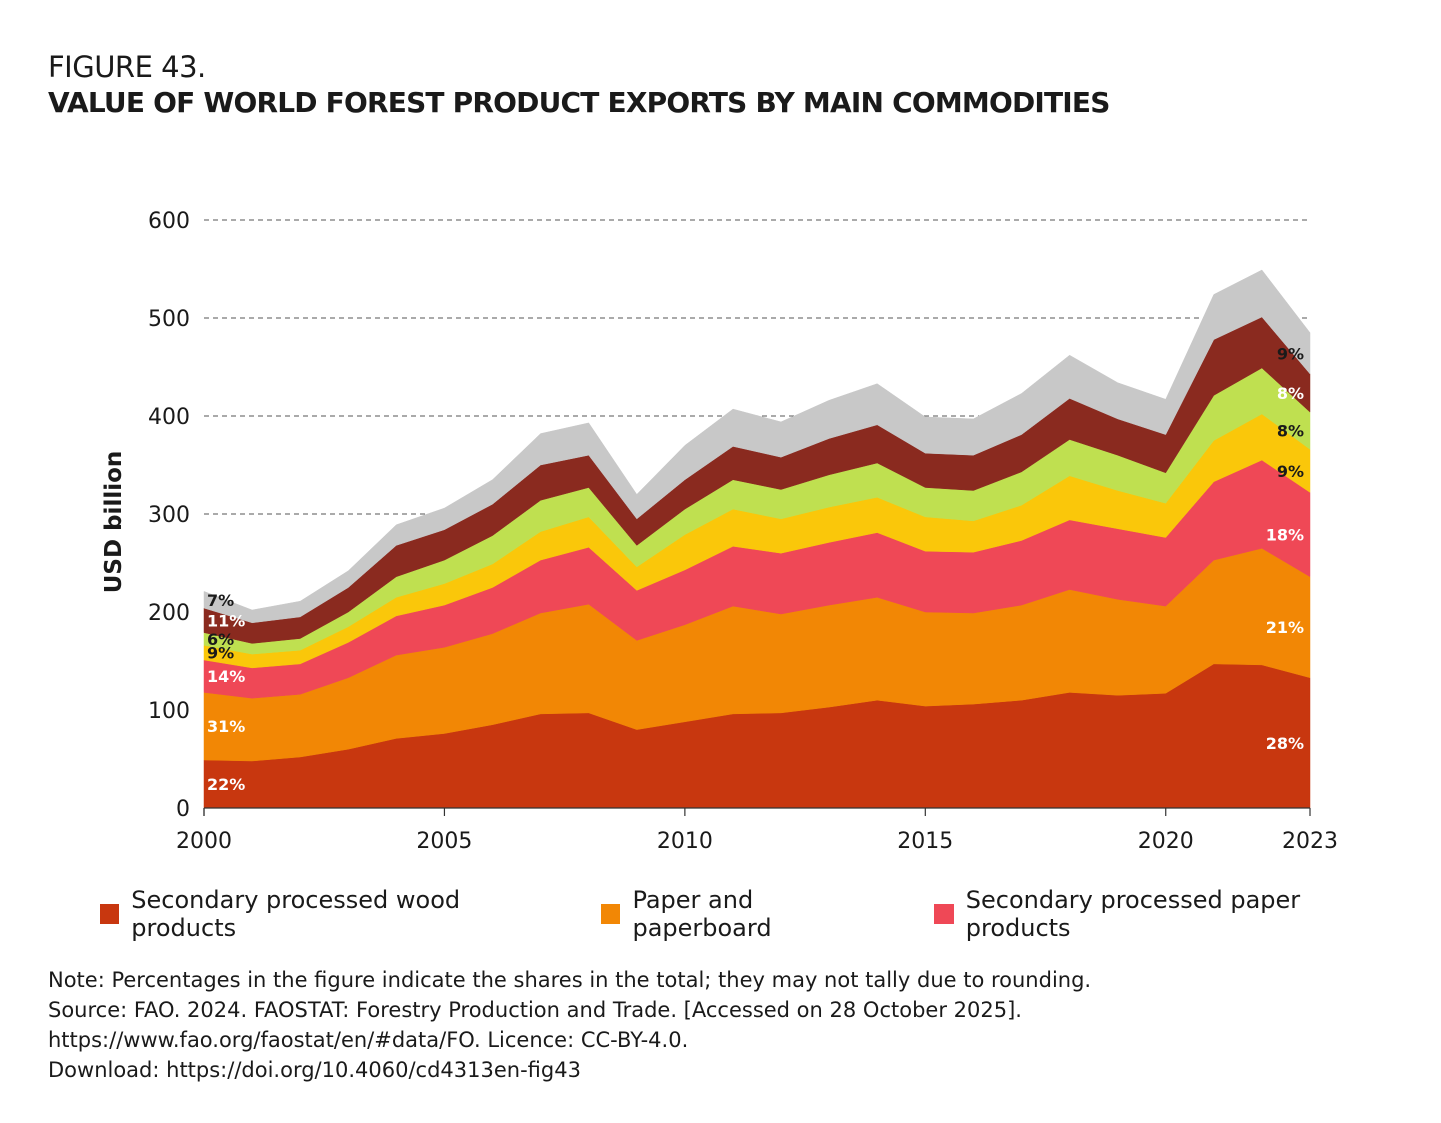 The width and height of the screenshot is (1441, 1123). I want to click on share-label-2023-series-7: 9%, so click(1290, 353).